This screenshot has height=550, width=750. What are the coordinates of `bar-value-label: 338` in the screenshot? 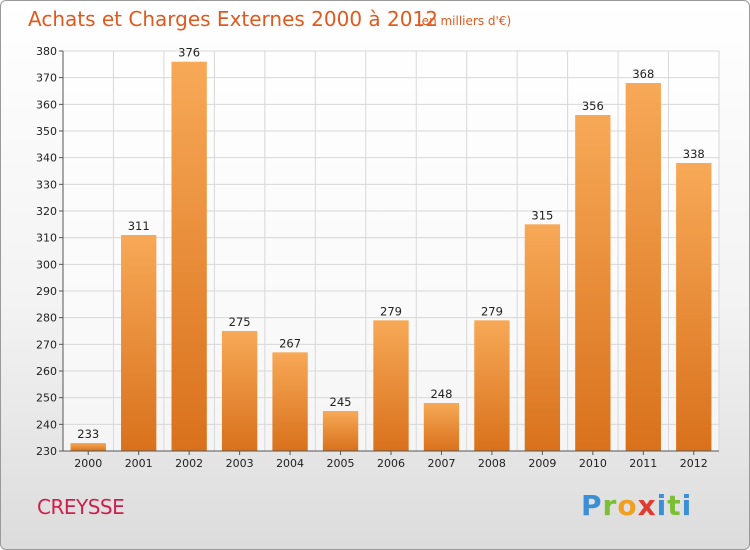 It's located at (694, 154).